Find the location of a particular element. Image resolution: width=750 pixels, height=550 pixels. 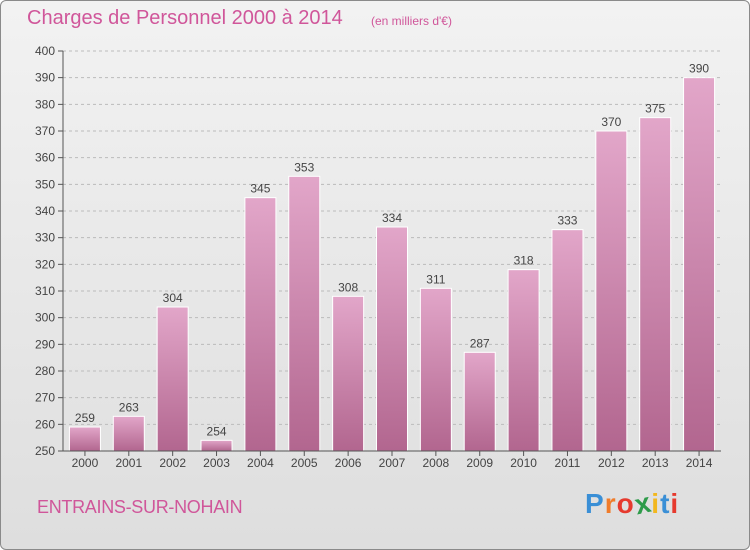

value-label-2007: 334 is located at coordinates (392, 218).